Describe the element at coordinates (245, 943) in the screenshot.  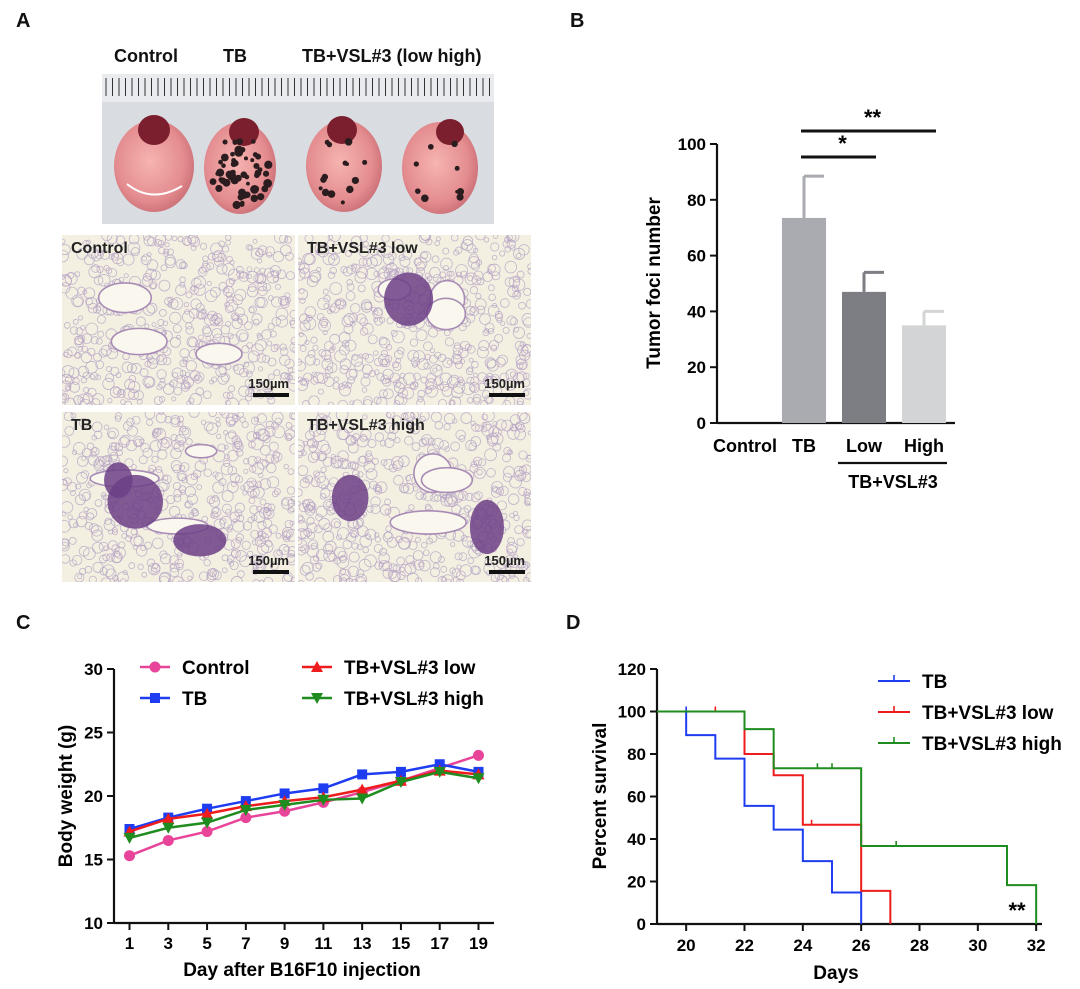
I see `x-tick-label: 7` at that location.